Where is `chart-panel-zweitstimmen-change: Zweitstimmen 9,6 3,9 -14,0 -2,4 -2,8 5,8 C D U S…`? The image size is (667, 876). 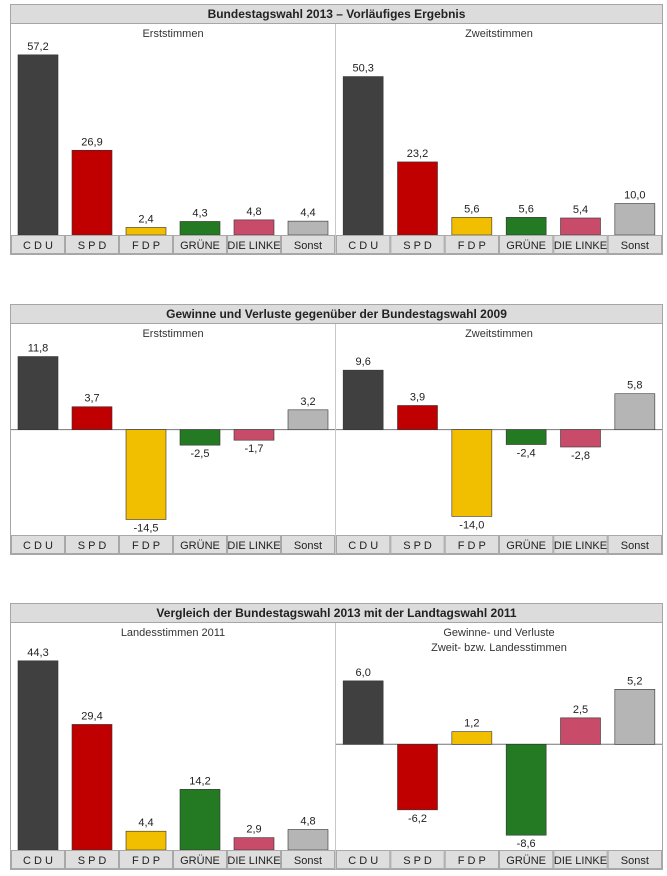
chart-panel-zweitstimmen-change: Zweitstimmen 9,6 3,9 -14,0 -2,4 -2,8 5,8 C D U S… is located at coordinates (499, 439).